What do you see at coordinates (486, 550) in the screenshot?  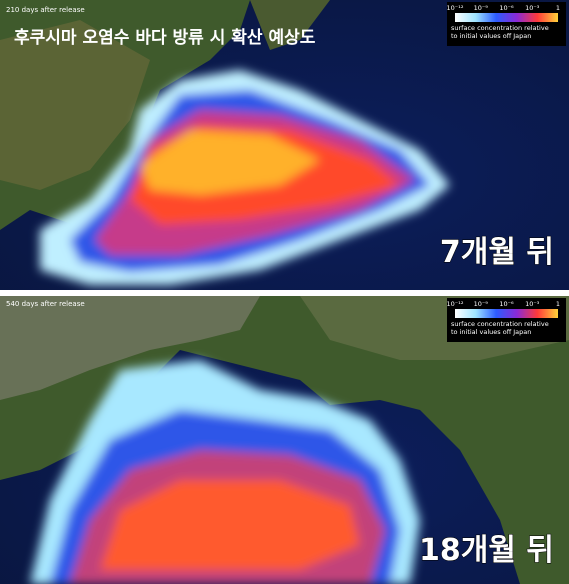 I see `panel-label: 18개월 뒤` at bounding box center [486, 550].